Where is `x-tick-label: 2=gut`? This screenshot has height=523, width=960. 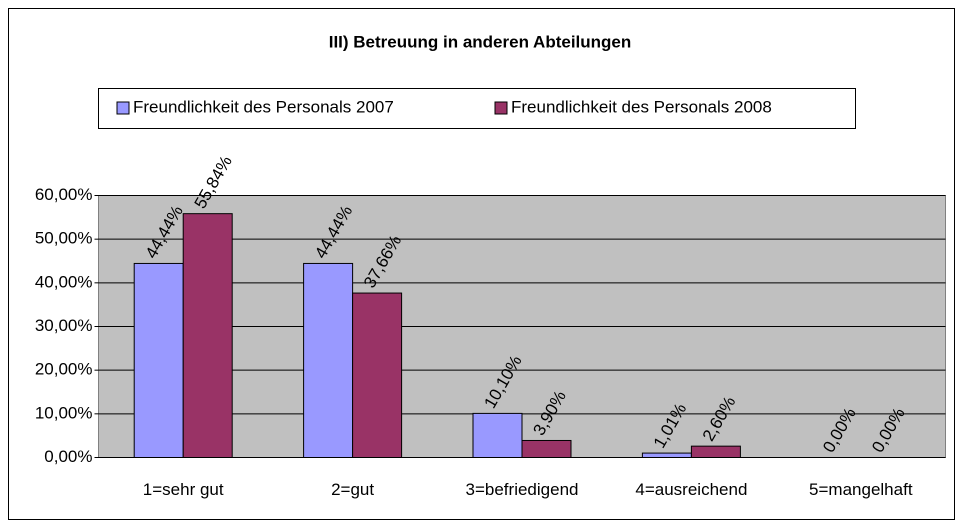 x-tick-label: 2=gut is located at coordinates (352, 489).